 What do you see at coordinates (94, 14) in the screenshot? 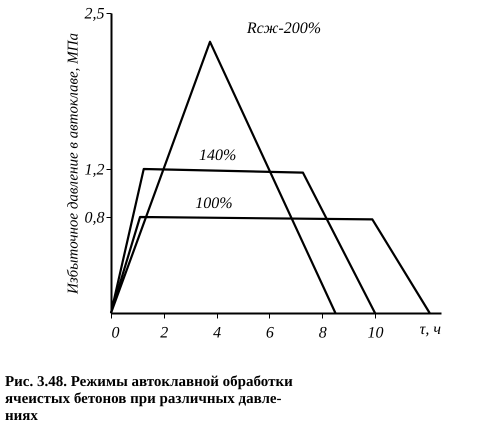
I see `y-tick-label: 2,5` at bounding box center [94, 14].